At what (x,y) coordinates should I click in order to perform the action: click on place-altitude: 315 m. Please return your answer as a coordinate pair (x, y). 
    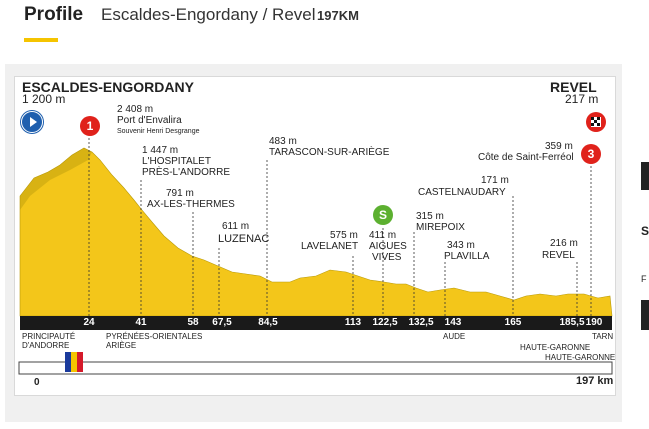
    Looking at the image, I should click on (430, 216).